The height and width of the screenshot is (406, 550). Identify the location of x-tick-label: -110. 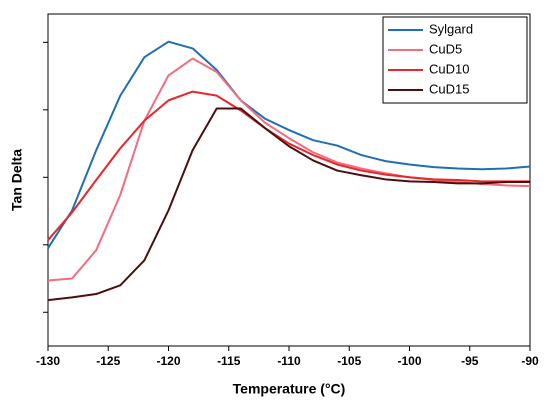
(289, 361).